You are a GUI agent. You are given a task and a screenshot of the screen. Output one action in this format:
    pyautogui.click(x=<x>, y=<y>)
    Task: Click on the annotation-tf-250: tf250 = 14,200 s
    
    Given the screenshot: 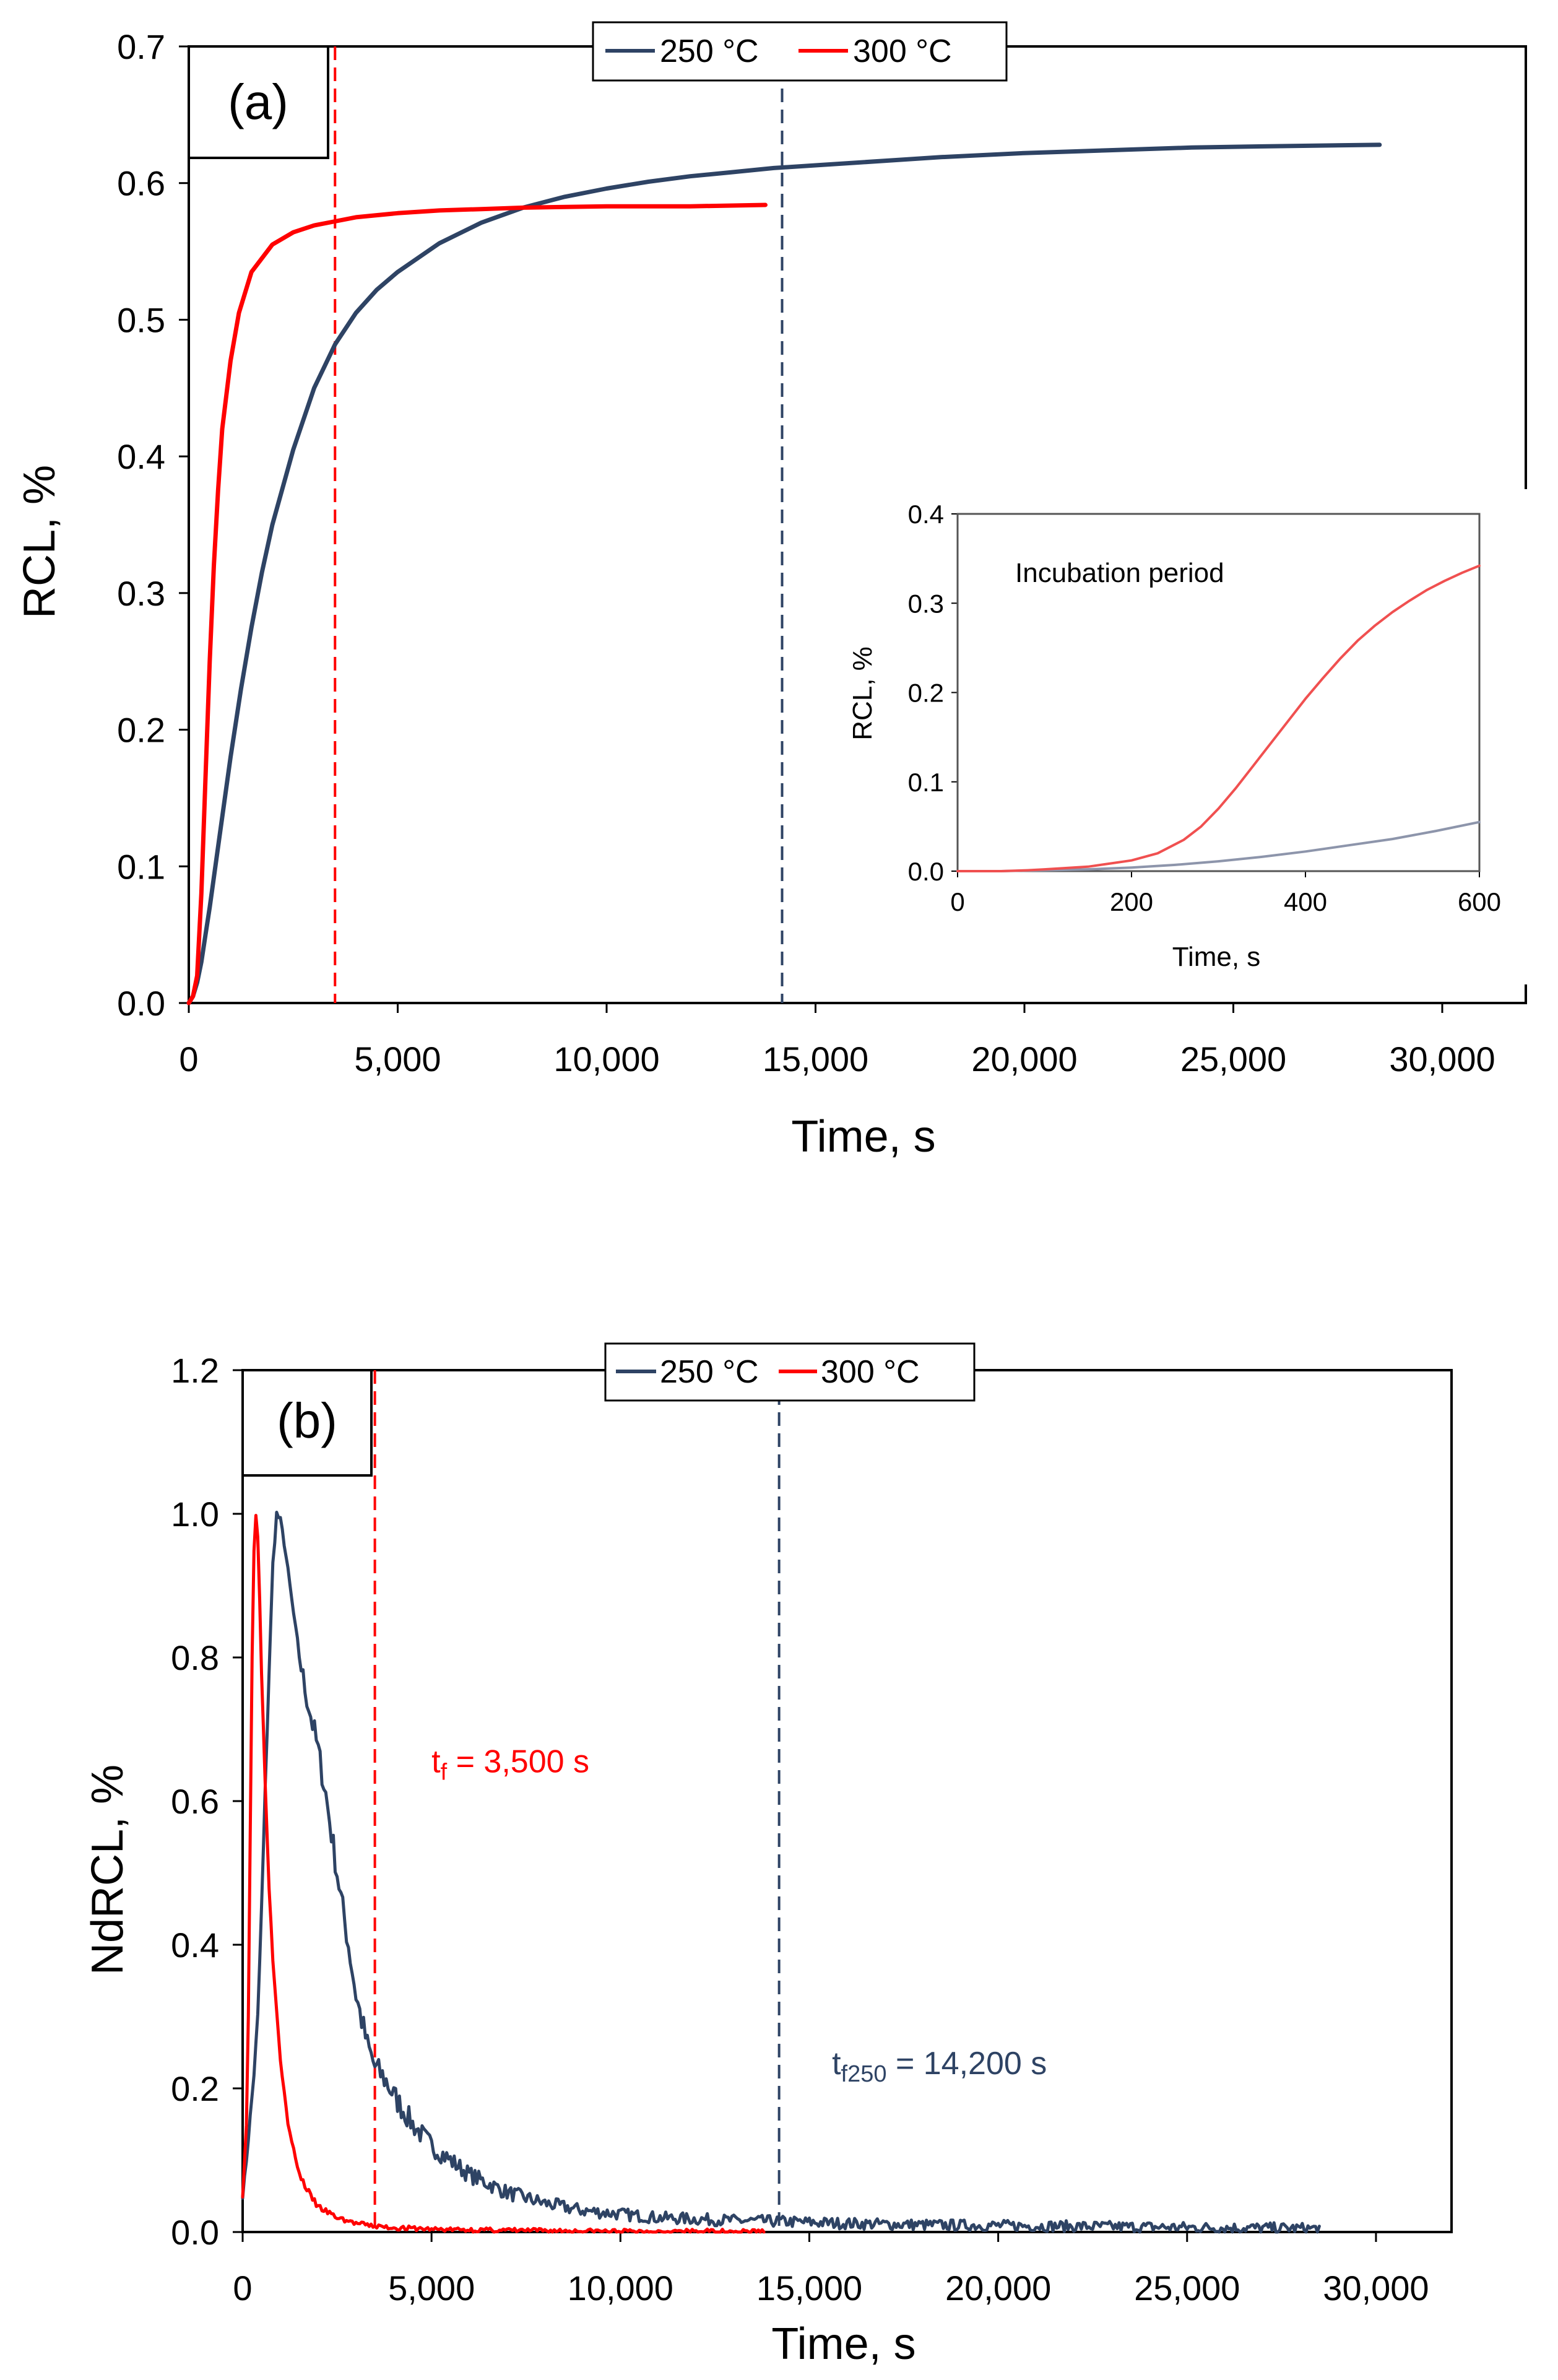 What is the action you would take?
    pyautogui.click(x=940, y=2066)
    